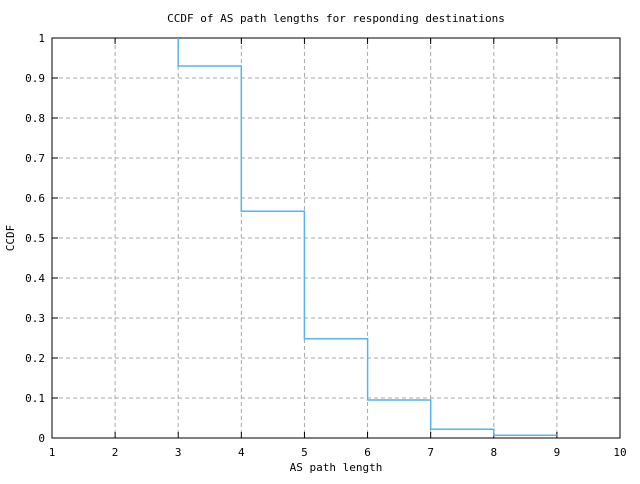 This screenshot has width=640, height=484. I want to click on x-tick-label: 6, so click(367, 452).